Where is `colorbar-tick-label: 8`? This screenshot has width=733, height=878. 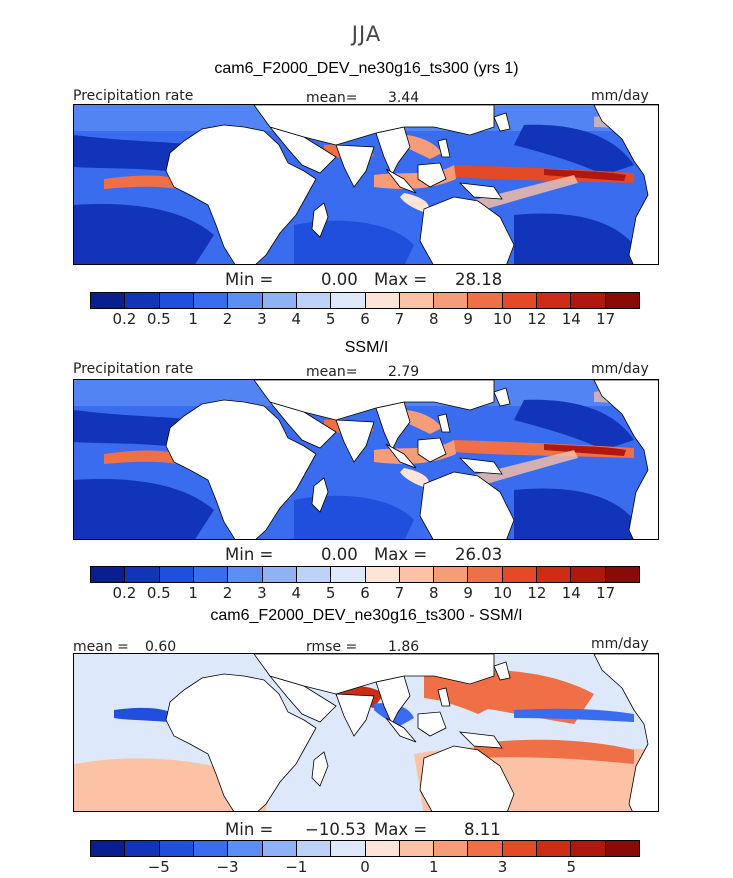
colorbar-tick-label: 8 is located at coordinates (433, 593).